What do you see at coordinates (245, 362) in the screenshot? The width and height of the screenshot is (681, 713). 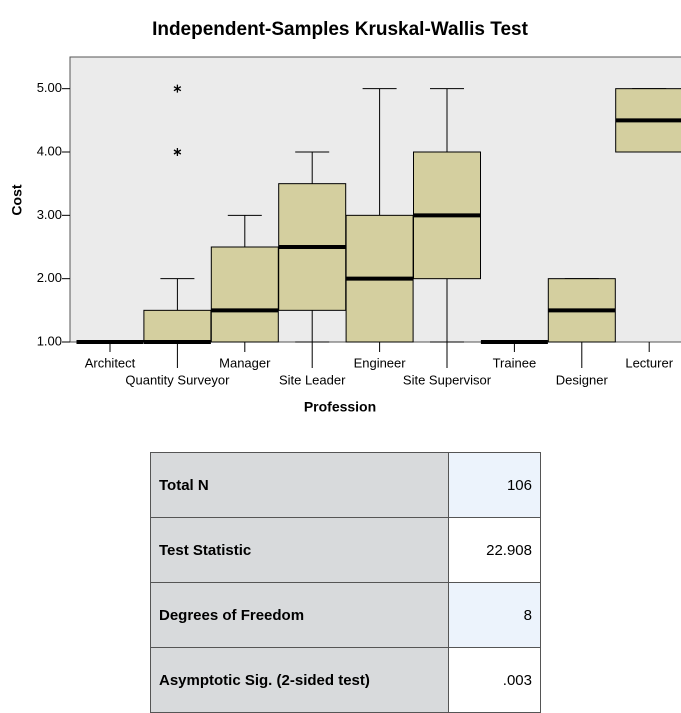 I see `x-tick-label: Manager` at bounding box center [245, 362].